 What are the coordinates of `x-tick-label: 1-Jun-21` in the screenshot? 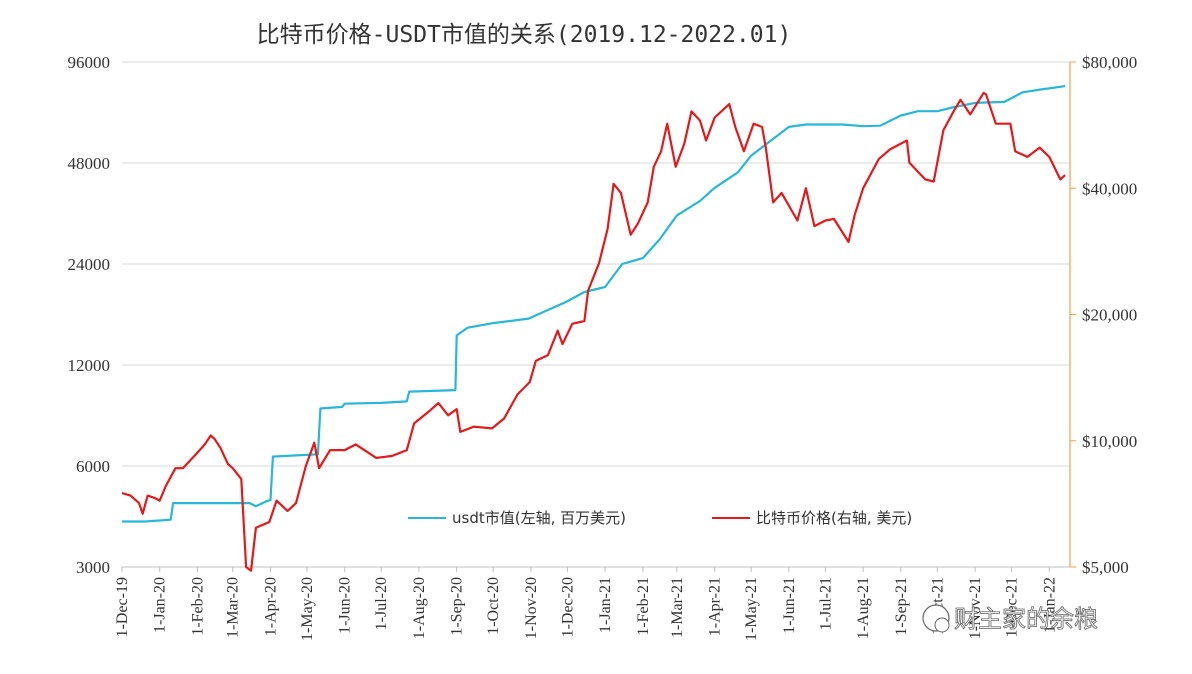 It's located at (789, 605).